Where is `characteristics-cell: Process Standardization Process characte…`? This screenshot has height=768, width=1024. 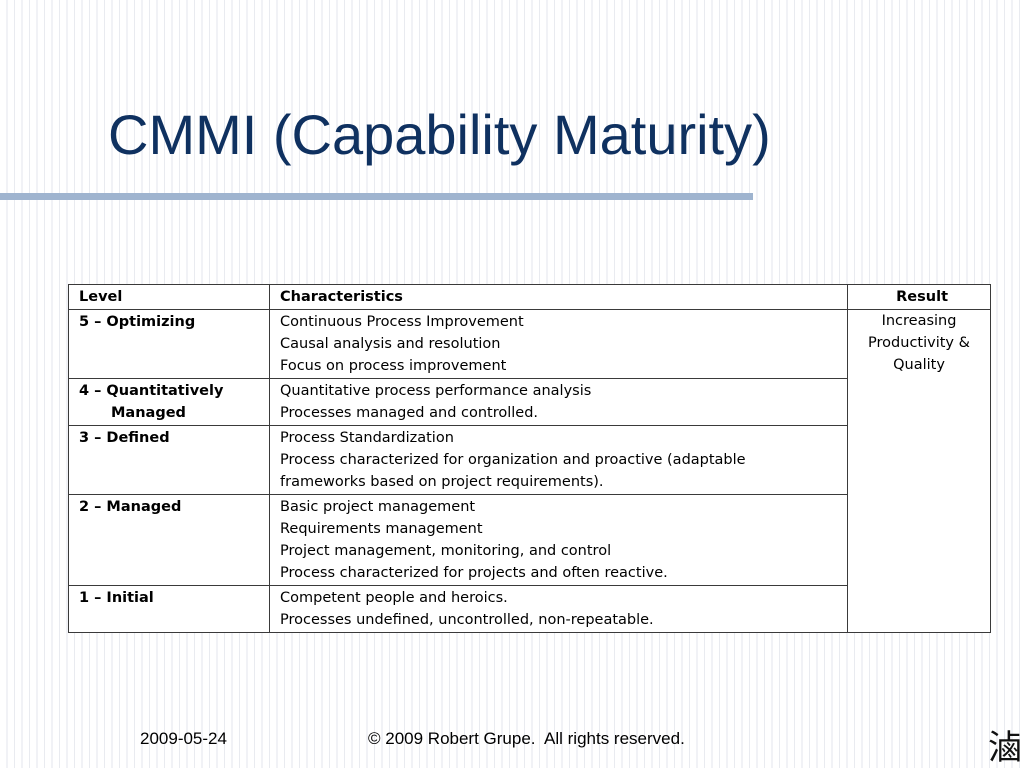 characteristics-cell: Process Standardization Process characte… is located at coordinates (558, 460).